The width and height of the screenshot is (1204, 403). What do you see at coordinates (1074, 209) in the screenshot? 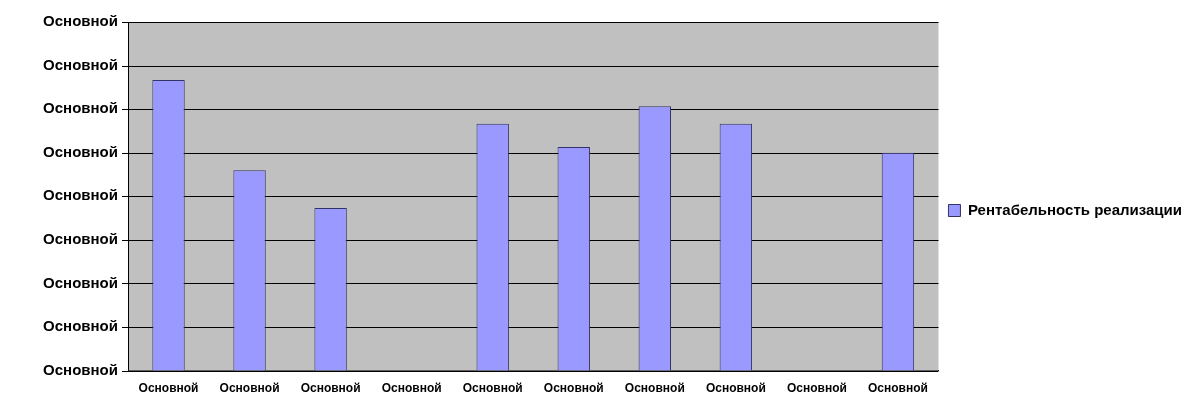
I see `legend-label: Рентабельность реализации` at bounding box center [1074, 209].